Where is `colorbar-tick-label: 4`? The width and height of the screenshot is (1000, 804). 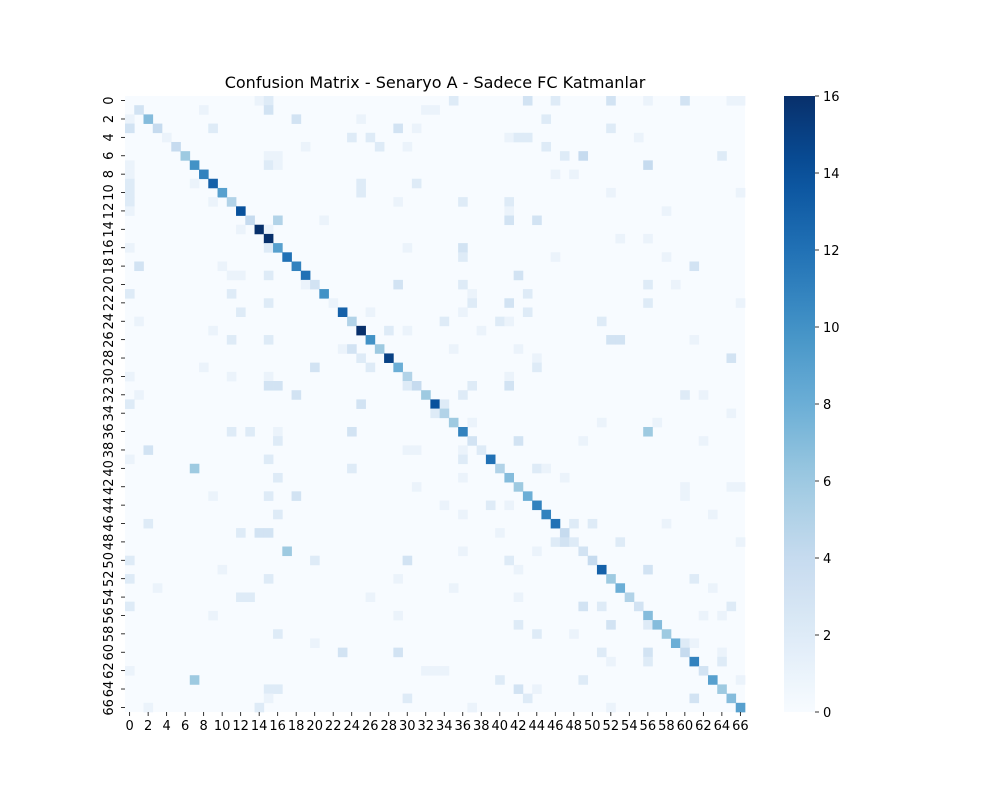 colorbar-tick-label: 4 is located at coordinates (827, 559).